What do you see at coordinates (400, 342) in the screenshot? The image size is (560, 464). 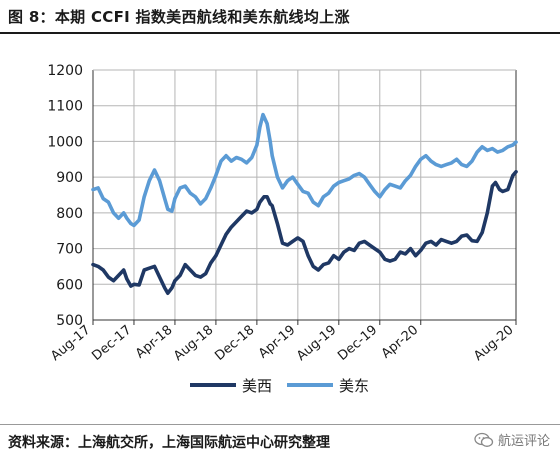 I see `x-tick-label: Apr-20` at bounding box center [400, 342].